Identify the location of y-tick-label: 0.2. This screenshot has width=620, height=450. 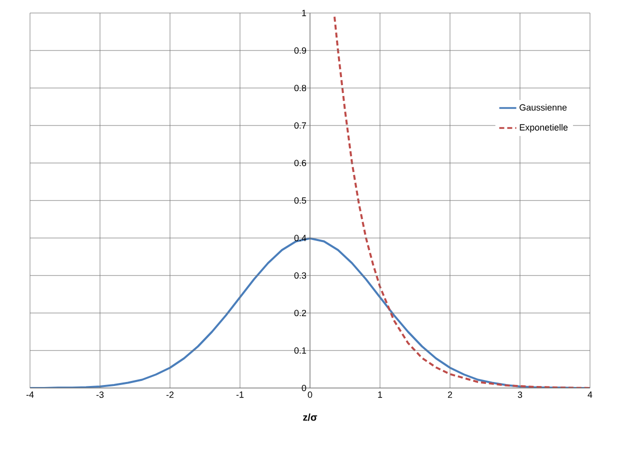
(300, 313).